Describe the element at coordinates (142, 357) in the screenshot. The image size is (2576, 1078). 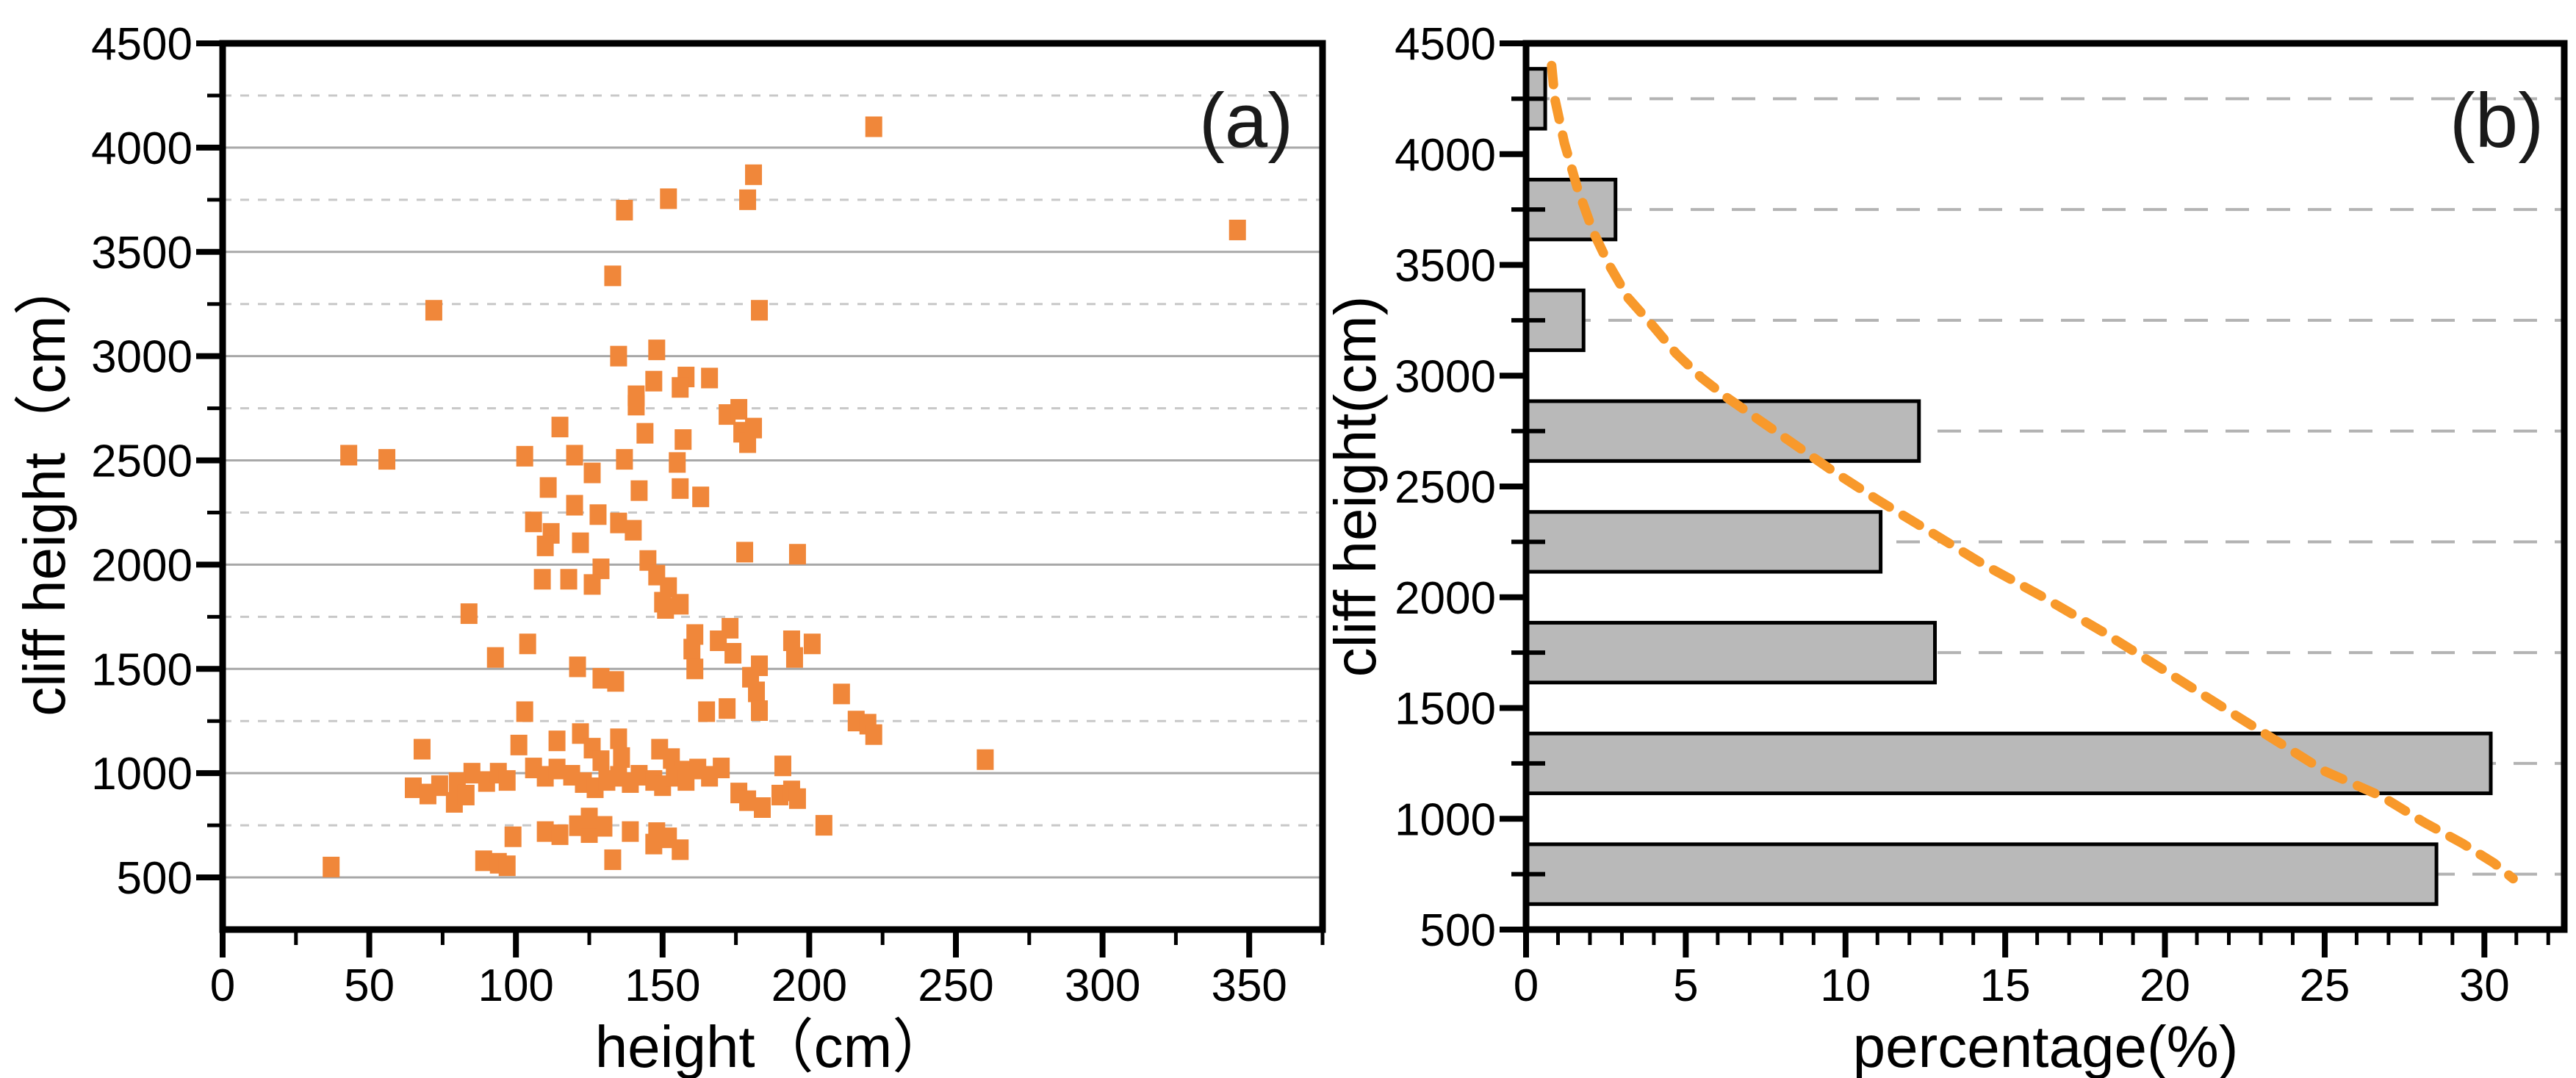
I see `y-tick-label: 3000` at that location.